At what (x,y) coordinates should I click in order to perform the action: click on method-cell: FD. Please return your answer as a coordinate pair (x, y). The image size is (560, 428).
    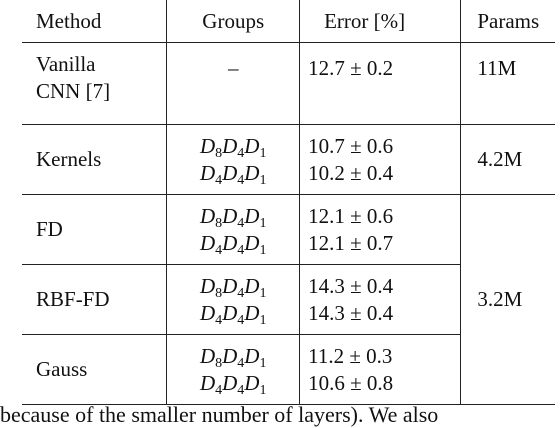
    Looking at the image, I should click on (95, 229).